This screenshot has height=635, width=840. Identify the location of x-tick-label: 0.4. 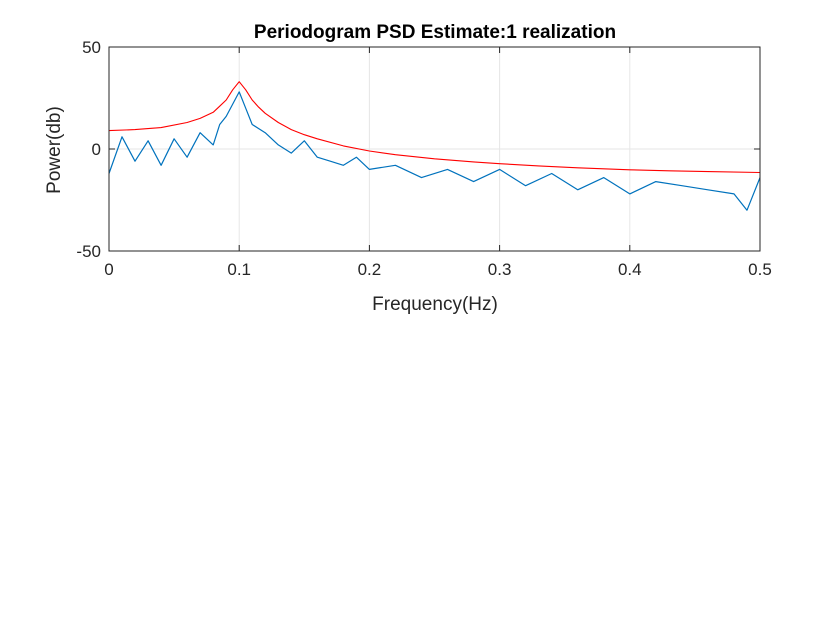
(630, 269).